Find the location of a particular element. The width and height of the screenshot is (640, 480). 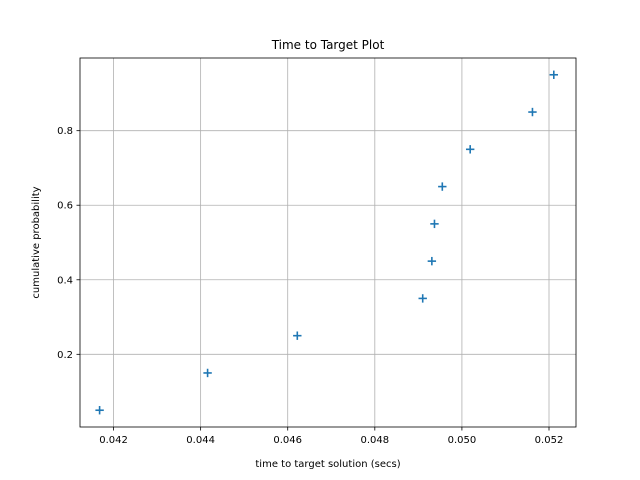

x-axis-label: time to target solution (secs) is located at coordinates (327, 464).